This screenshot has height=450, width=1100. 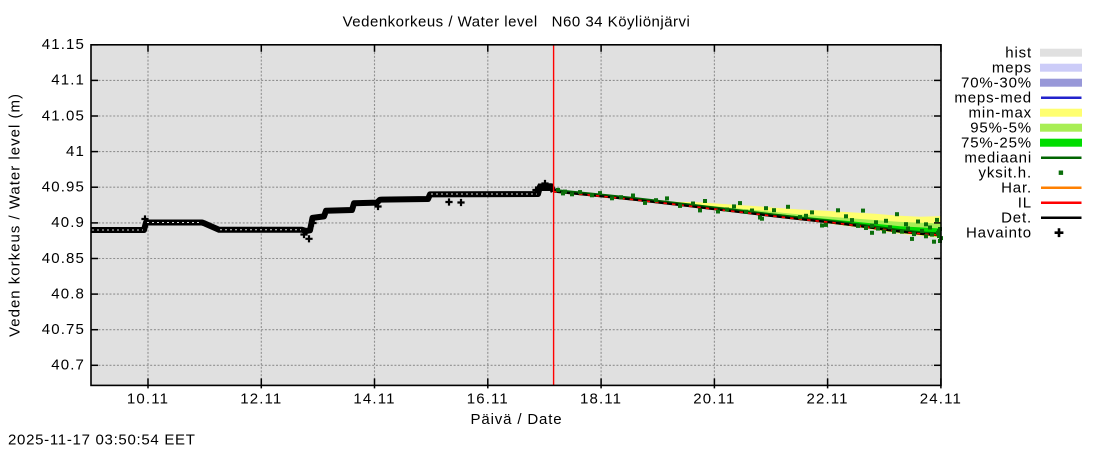 What do you see at coordinates (999, 233) in the screenshot?
I see `svg-text: Havainto` at bounding box center [999, 233].